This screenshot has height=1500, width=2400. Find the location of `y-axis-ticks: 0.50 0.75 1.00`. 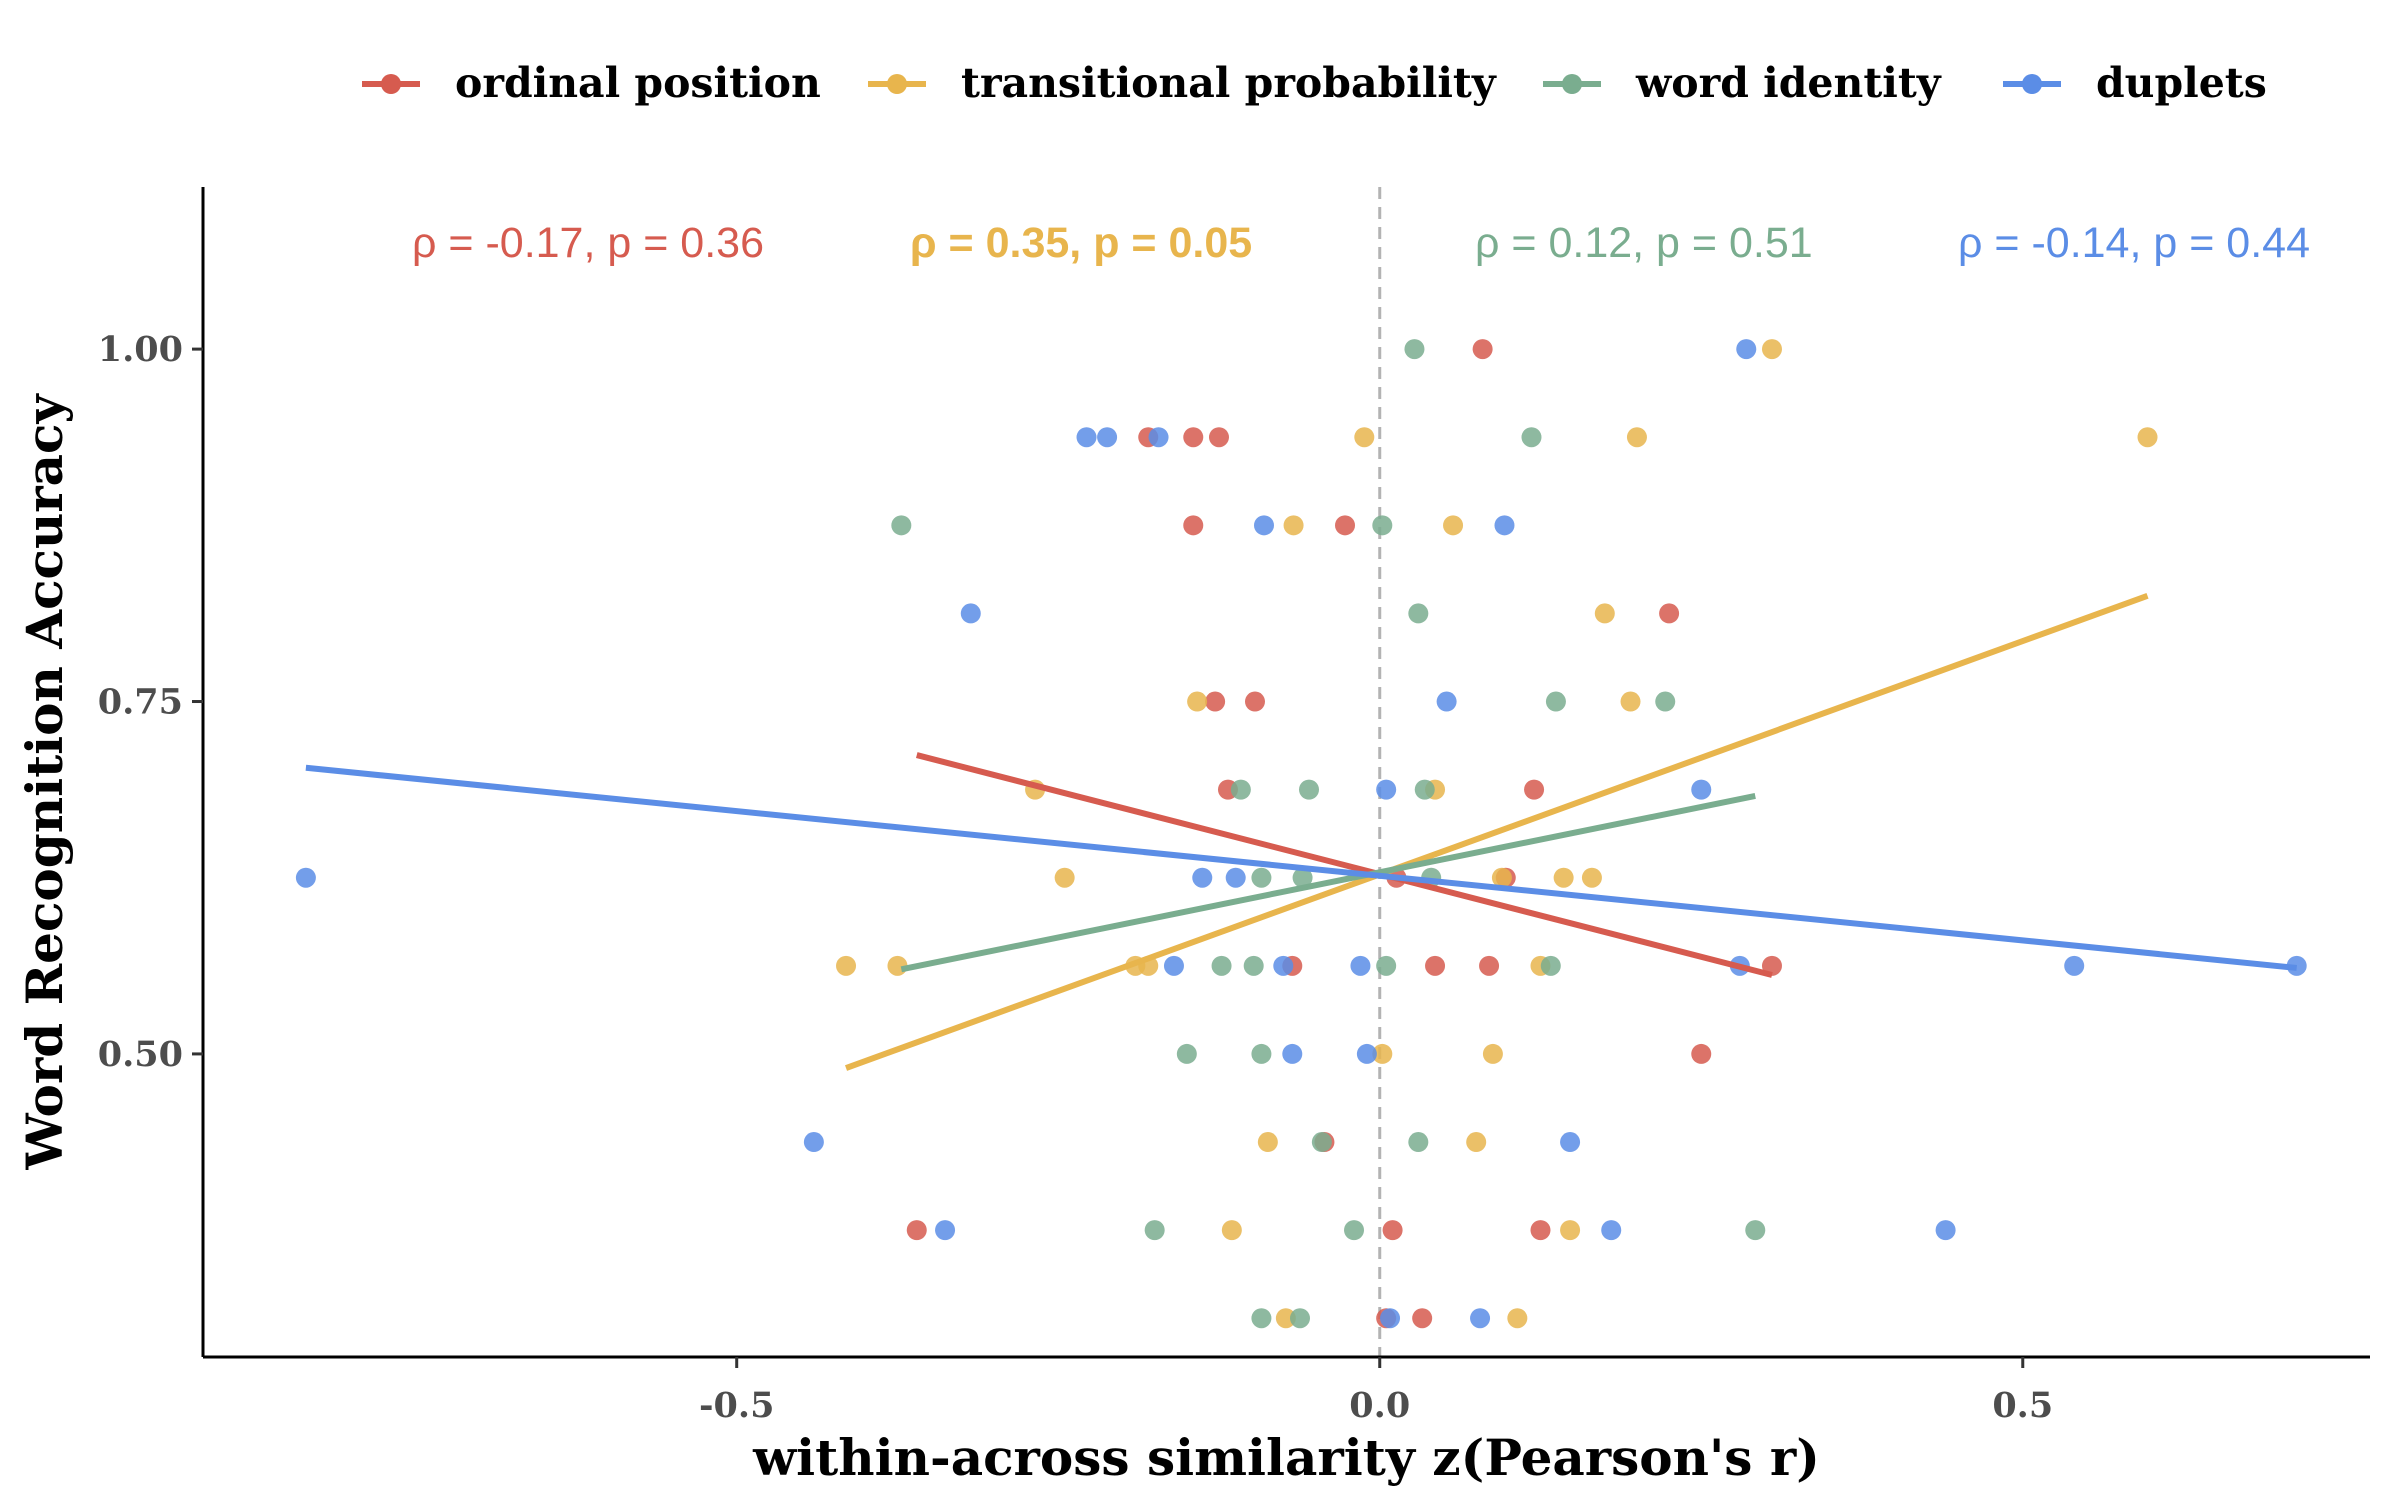

y-axis-ticks: 0.50 0.75 1.00 is located at coordinates (150, 702).